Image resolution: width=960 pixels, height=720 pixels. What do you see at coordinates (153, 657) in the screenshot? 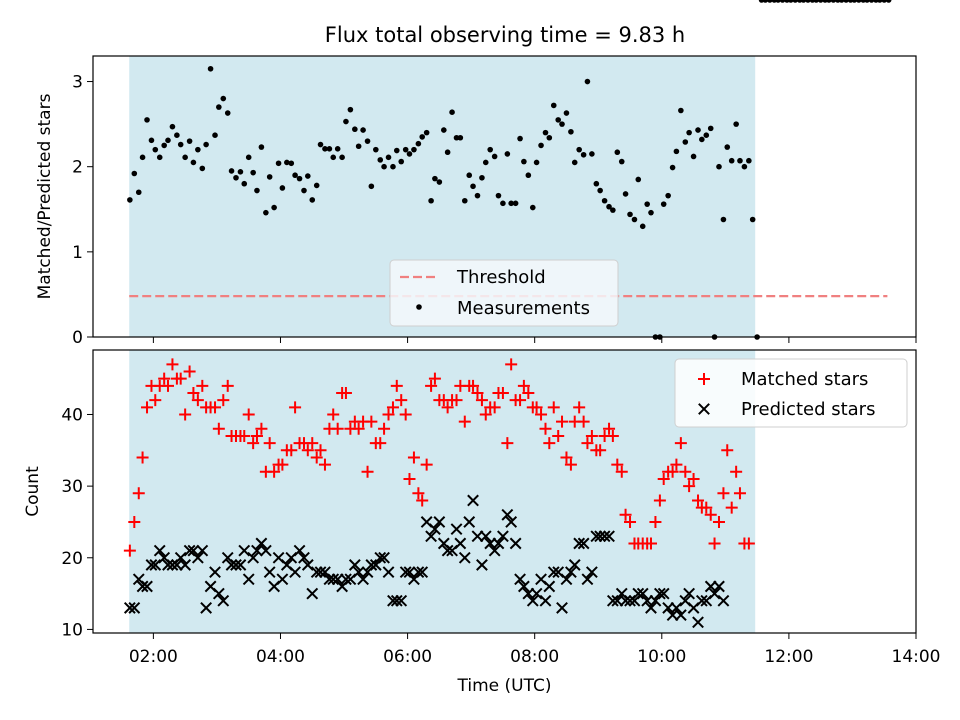
I see `time-x-tick-label: 02:00` at bounding box center [153, 657].